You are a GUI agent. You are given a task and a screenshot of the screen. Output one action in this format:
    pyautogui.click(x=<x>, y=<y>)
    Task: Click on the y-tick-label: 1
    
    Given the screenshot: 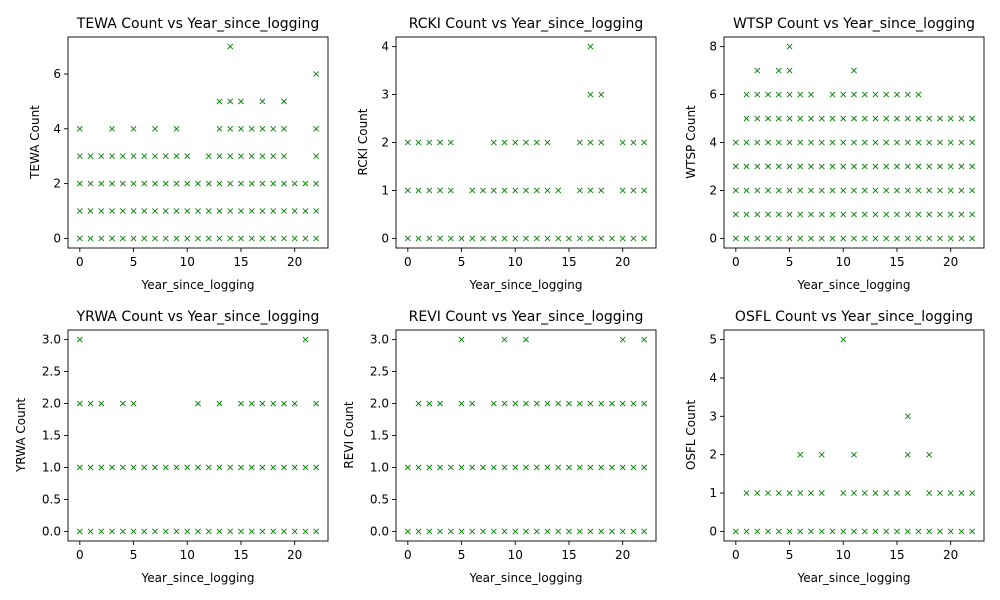 What is the action you would take?
    pyautogui.click(x=385, y=190)
    